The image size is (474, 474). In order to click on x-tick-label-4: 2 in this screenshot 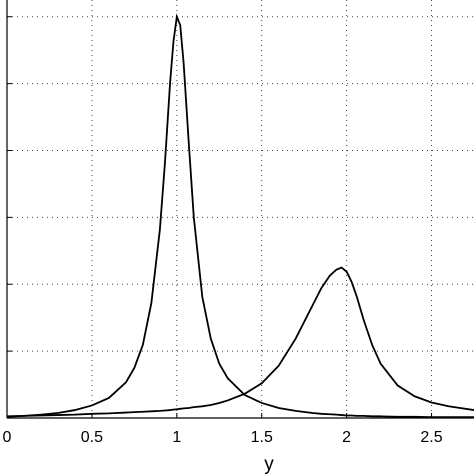, I will do `click(346, 437)`.